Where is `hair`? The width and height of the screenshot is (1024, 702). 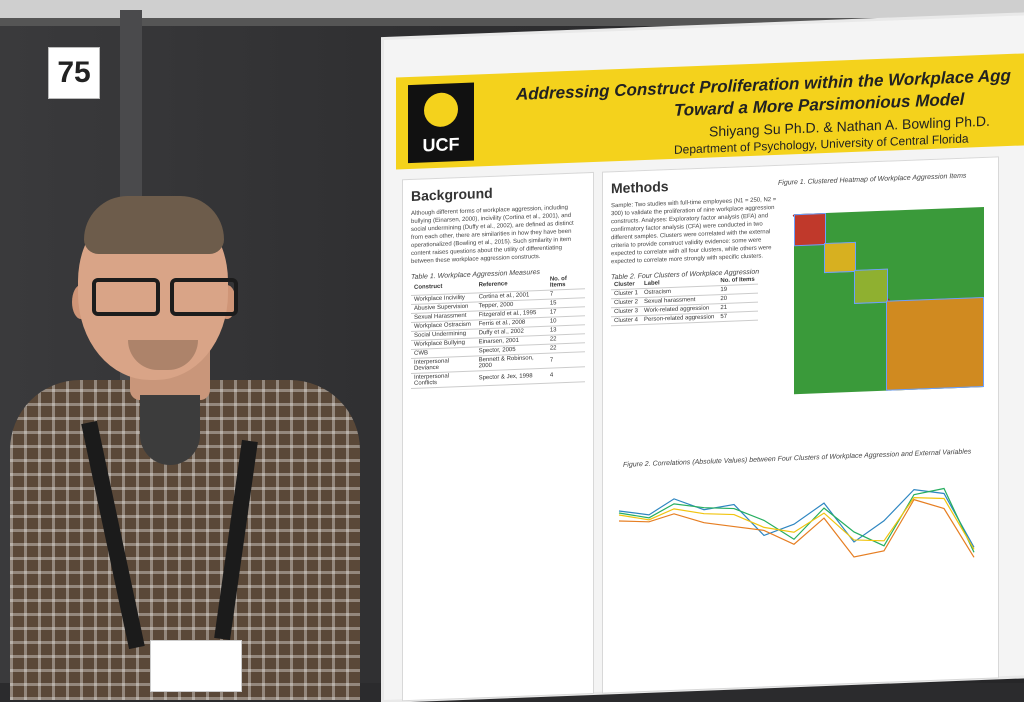
hair is located at coordinates (154, 225).